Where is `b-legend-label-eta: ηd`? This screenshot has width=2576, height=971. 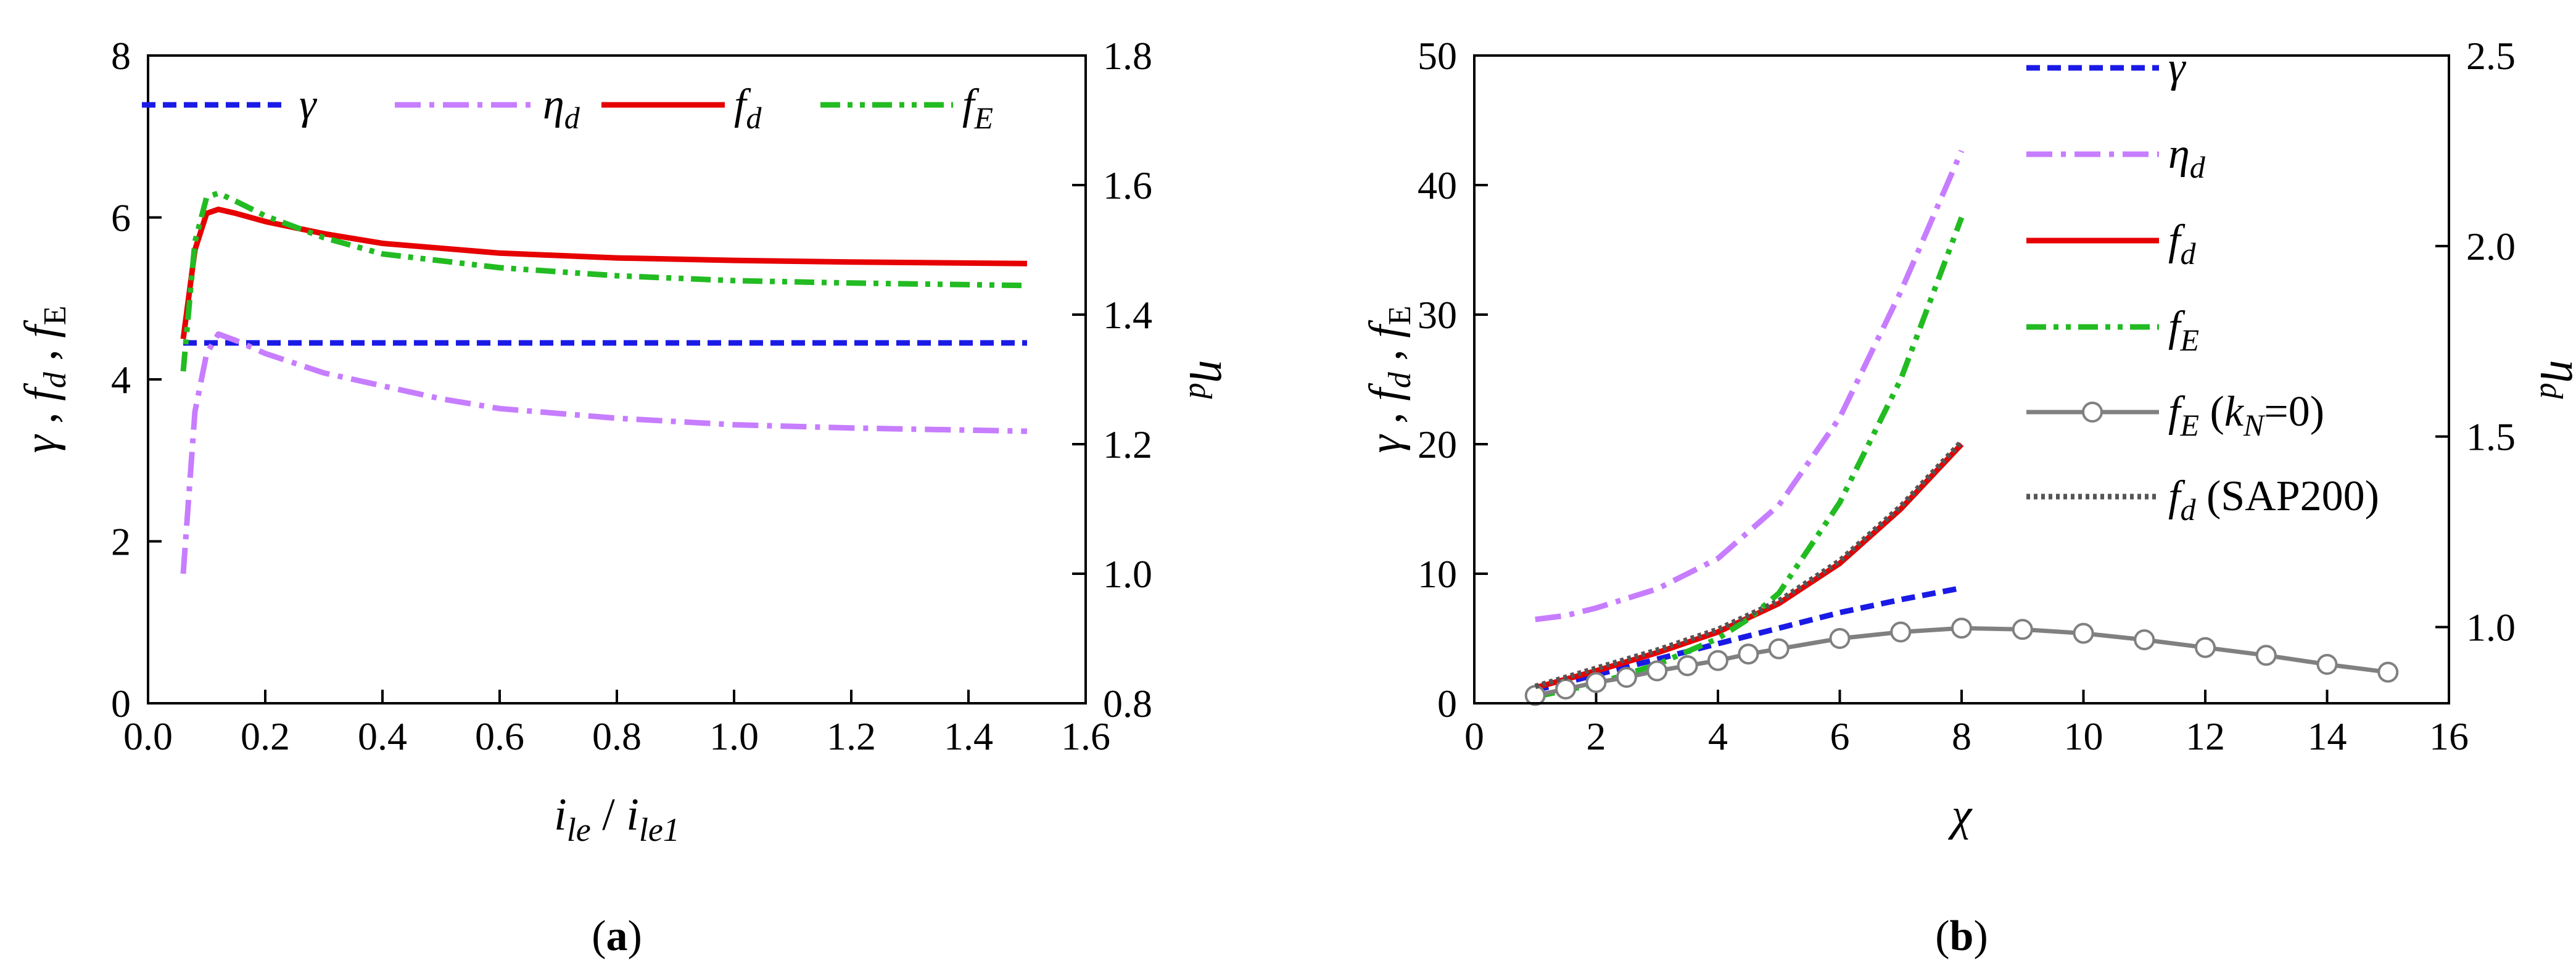 b-legend-label-eta: ηd is located at coordinates (2187, 157).